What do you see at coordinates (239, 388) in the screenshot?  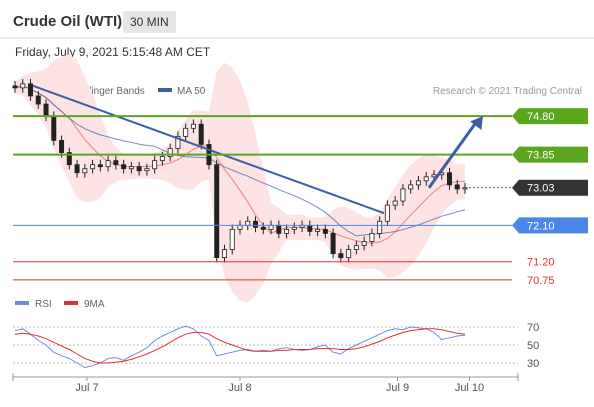 I see `x-tick-label: Jul 8` at bounding box center [239, 388].